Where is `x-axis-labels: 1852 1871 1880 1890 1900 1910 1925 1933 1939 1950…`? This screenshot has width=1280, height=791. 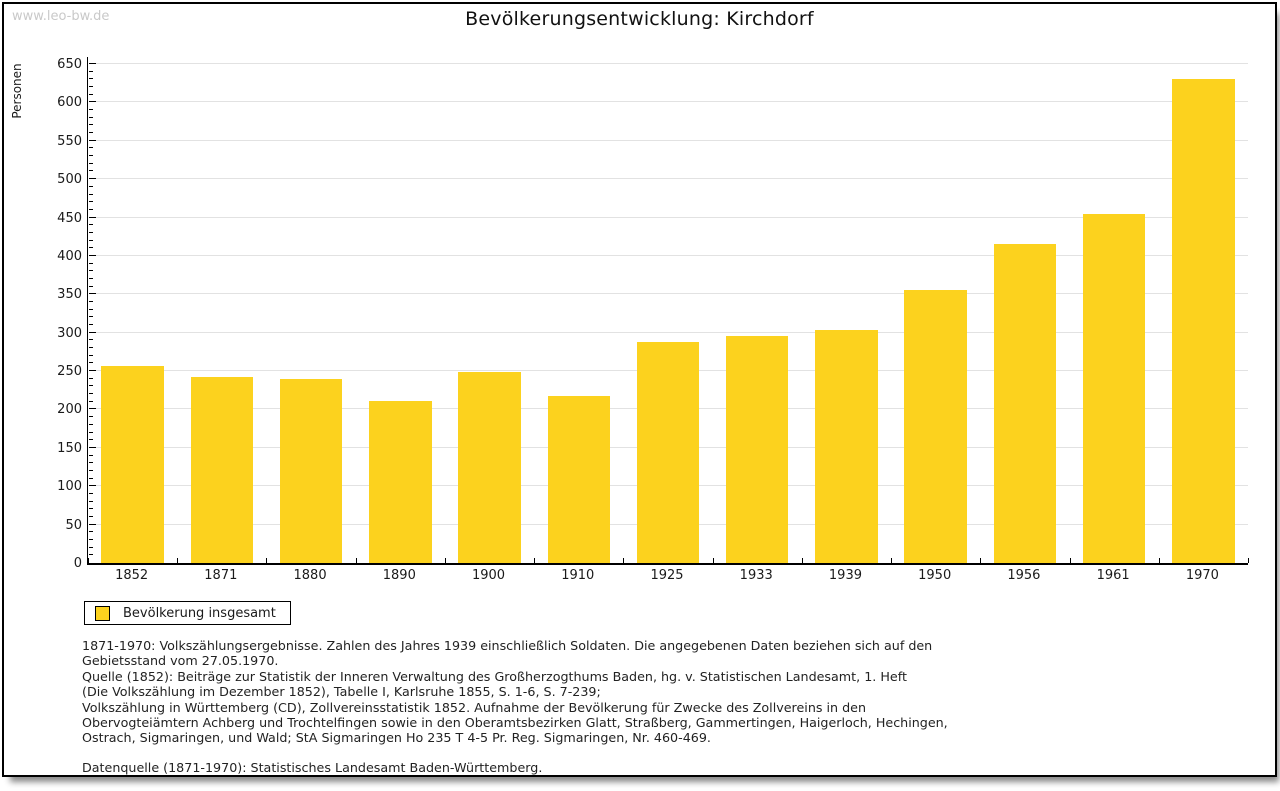
x-axis-labels: 1852 1871 1880 1890 1900 1910 1925 1933 1939 1950… is located at coordinates (667, 577).